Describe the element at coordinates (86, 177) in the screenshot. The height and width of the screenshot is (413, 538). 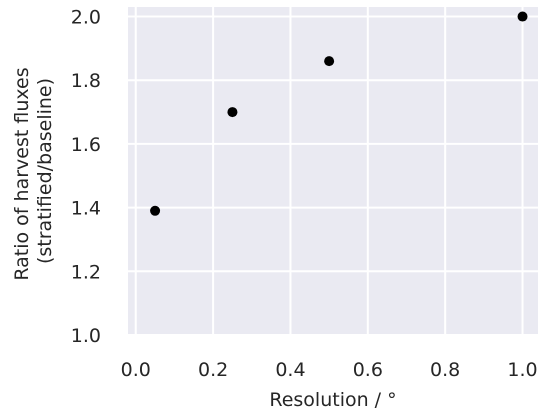
I see `y-axis-ticks: 1.0 1.2 1.4 1.6 1.8 2.0` at that location.